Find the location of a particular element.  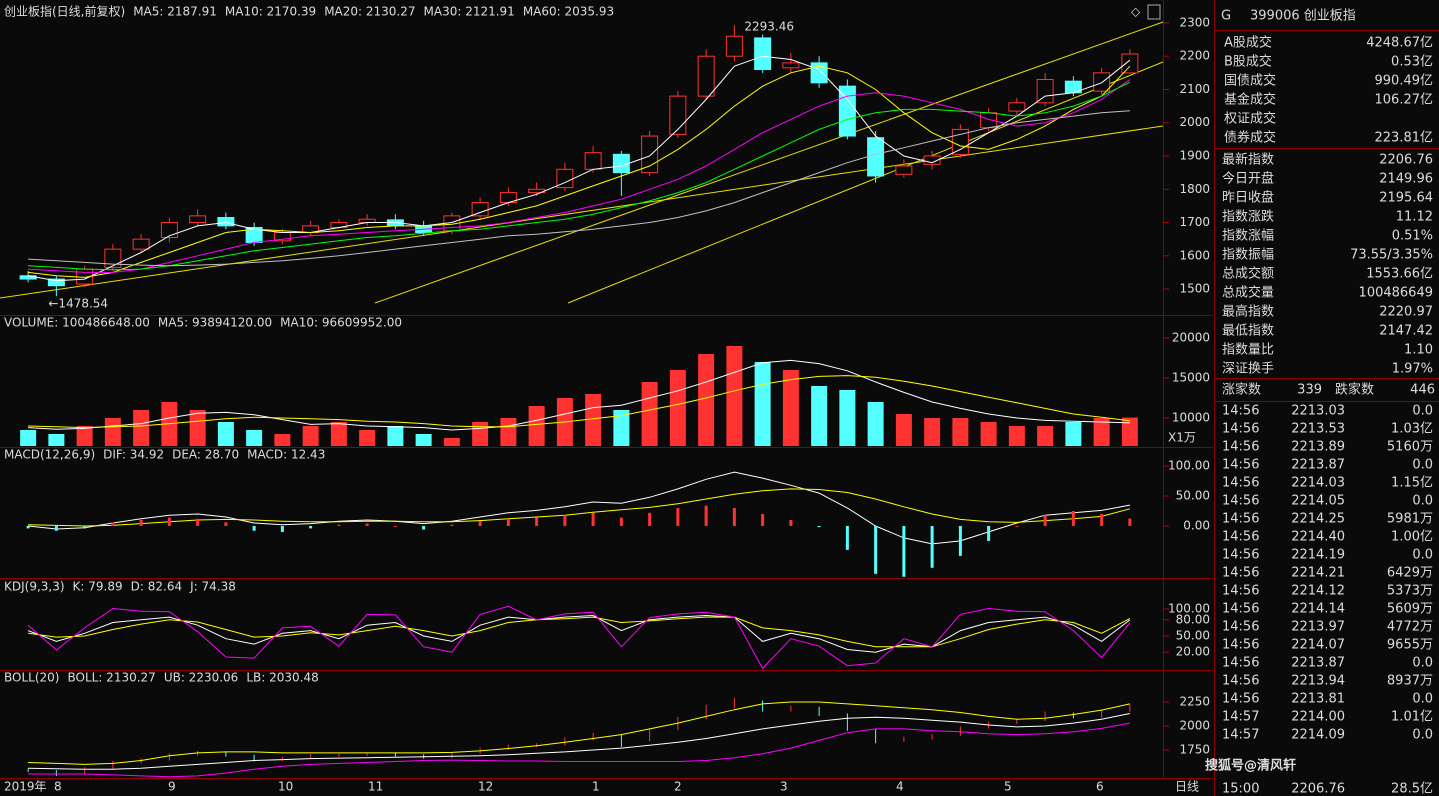

tick-price: 2214.19 is located at coordinates (1318, 555).